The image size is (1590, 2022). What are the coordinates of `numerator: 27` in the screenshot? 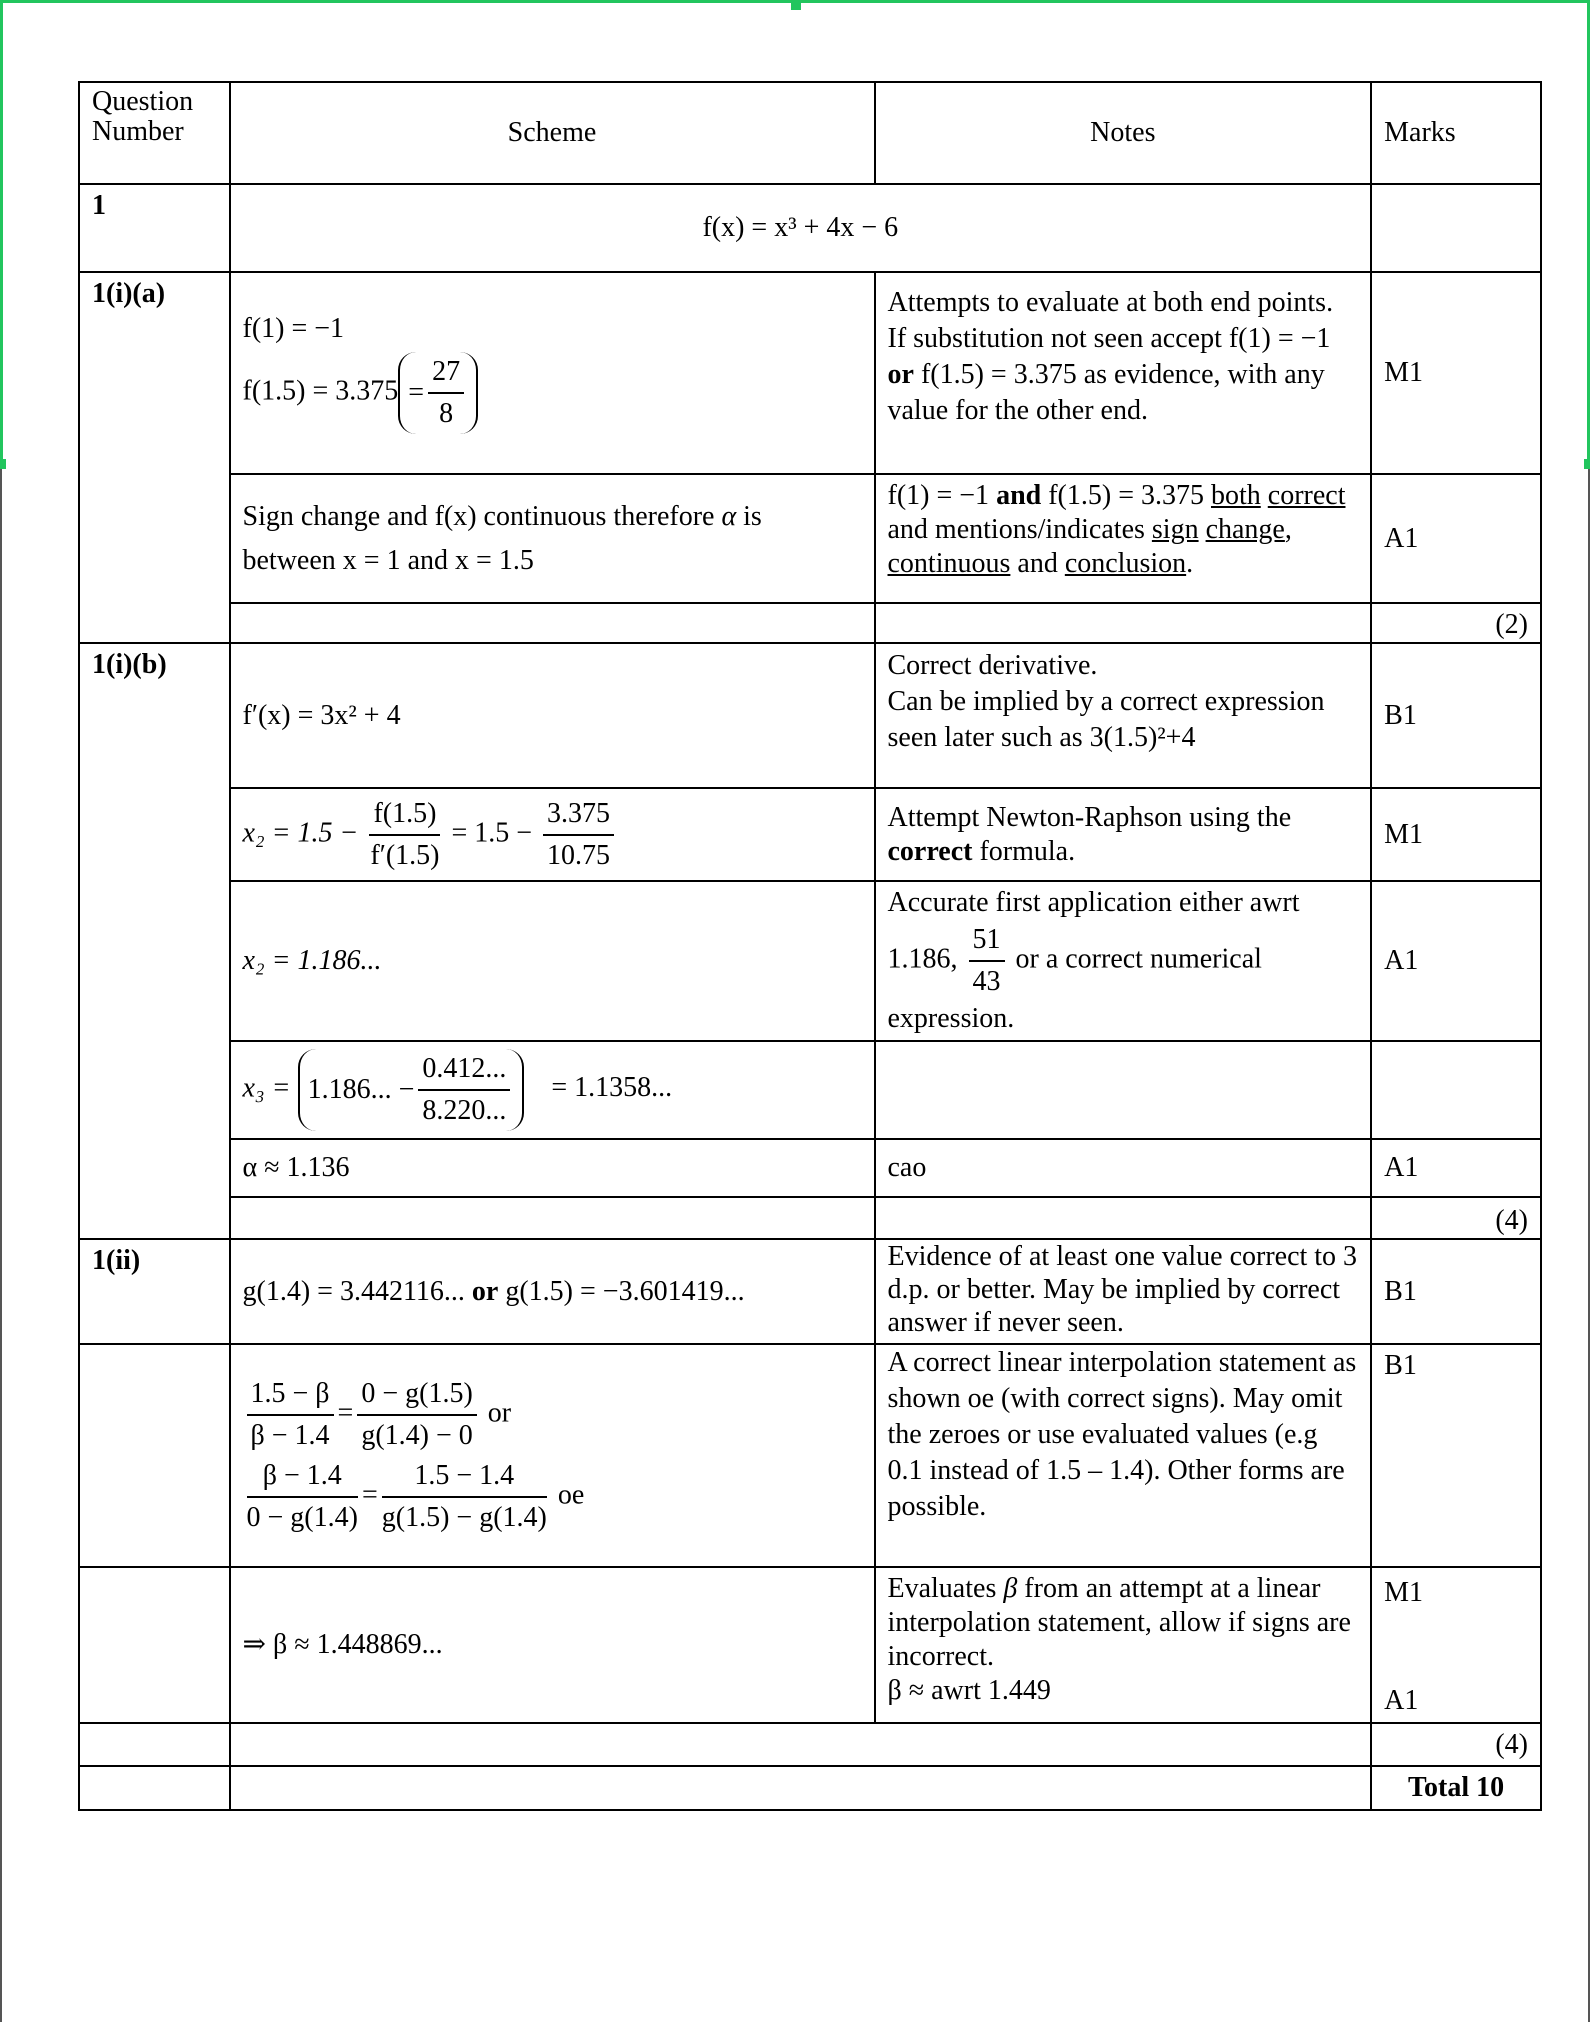 It's located at (446, 373).